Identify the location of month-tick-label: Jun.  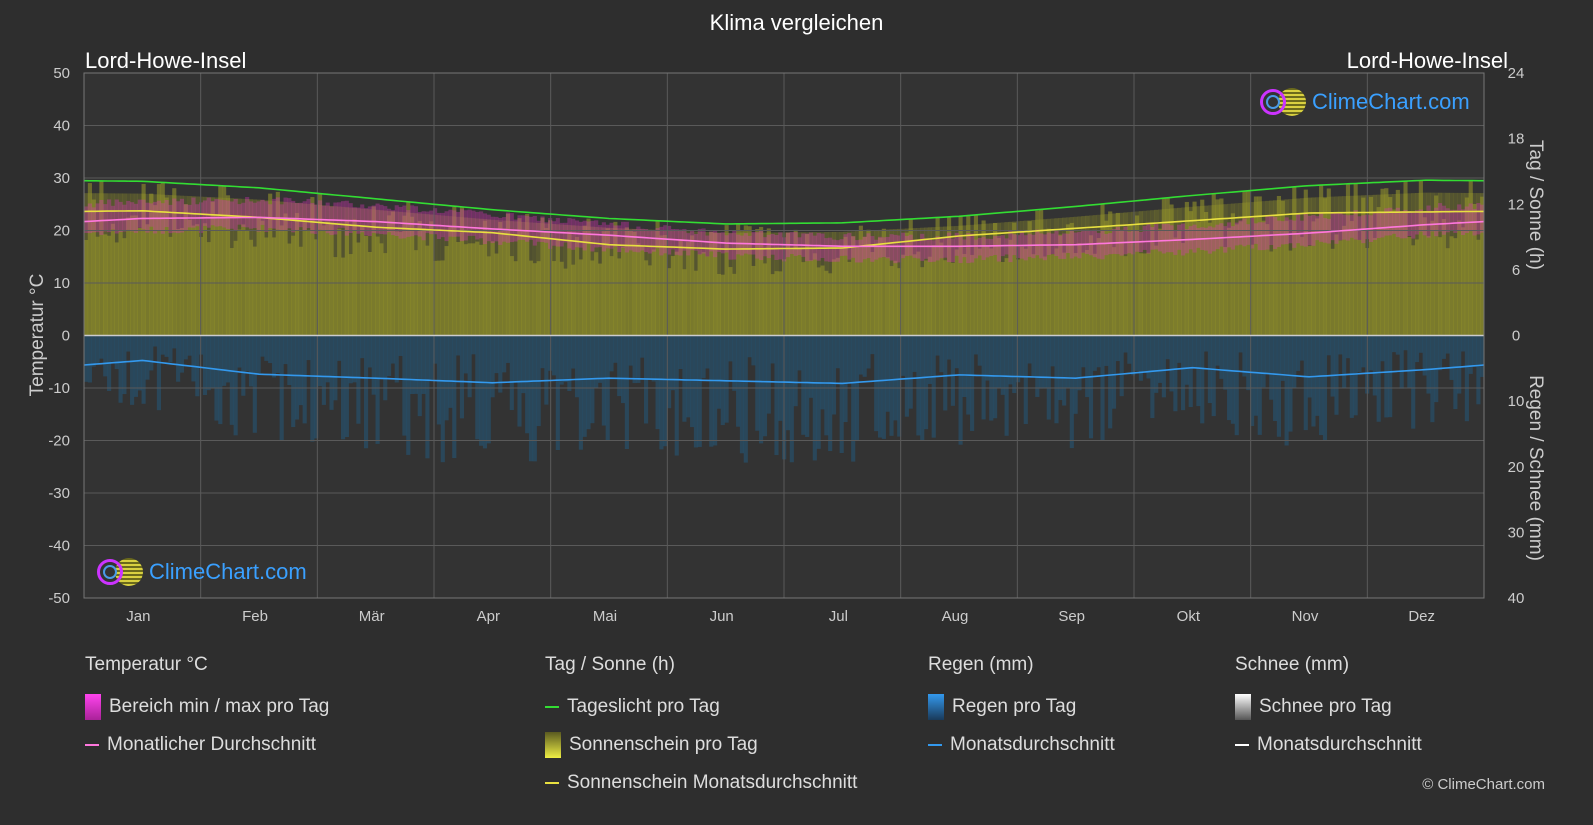
(722, 616).